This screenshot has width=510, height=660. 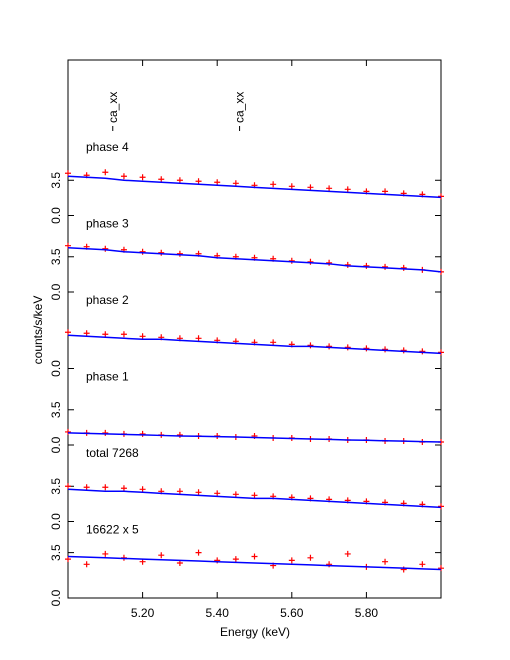 I want to click on panel-title: phase 3, so click(x=107, y=224).